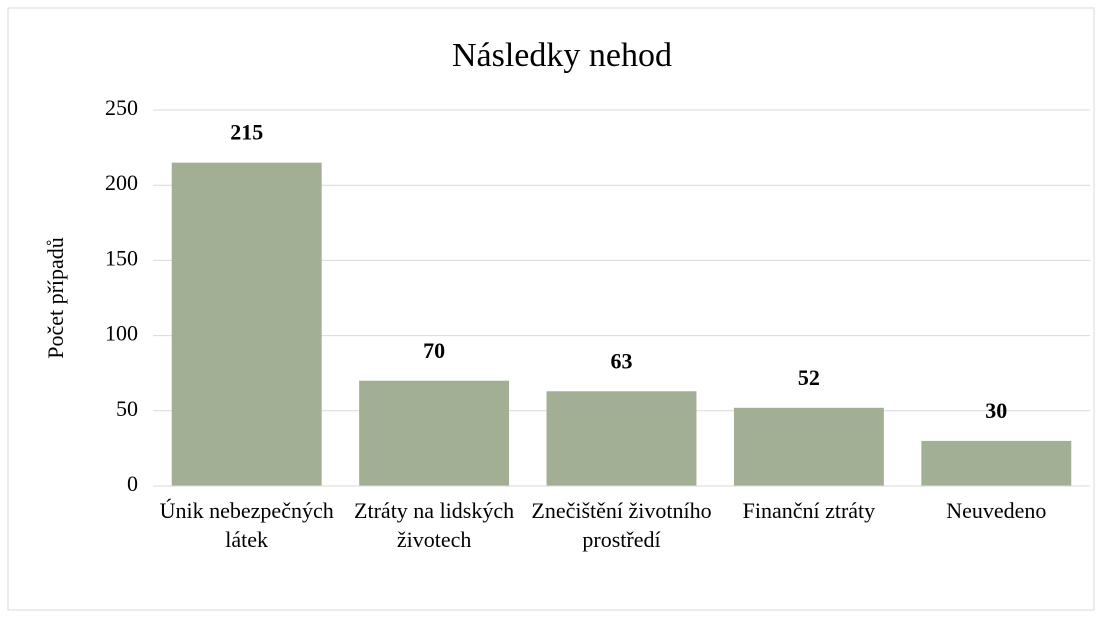 Image resolution: width=1102 pixels, height=618 pixels. Describe the element at coordinates (622, 360) in the screenshot. I see `value-label: 63` at that location.